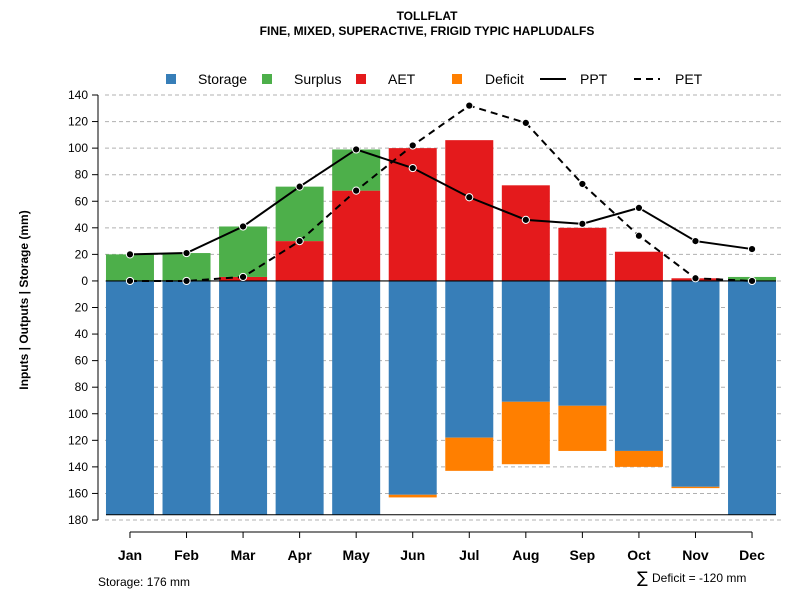 This screenshot has width=800, height=600. I want to click on y-tick-label: 180, so click(78, 520).